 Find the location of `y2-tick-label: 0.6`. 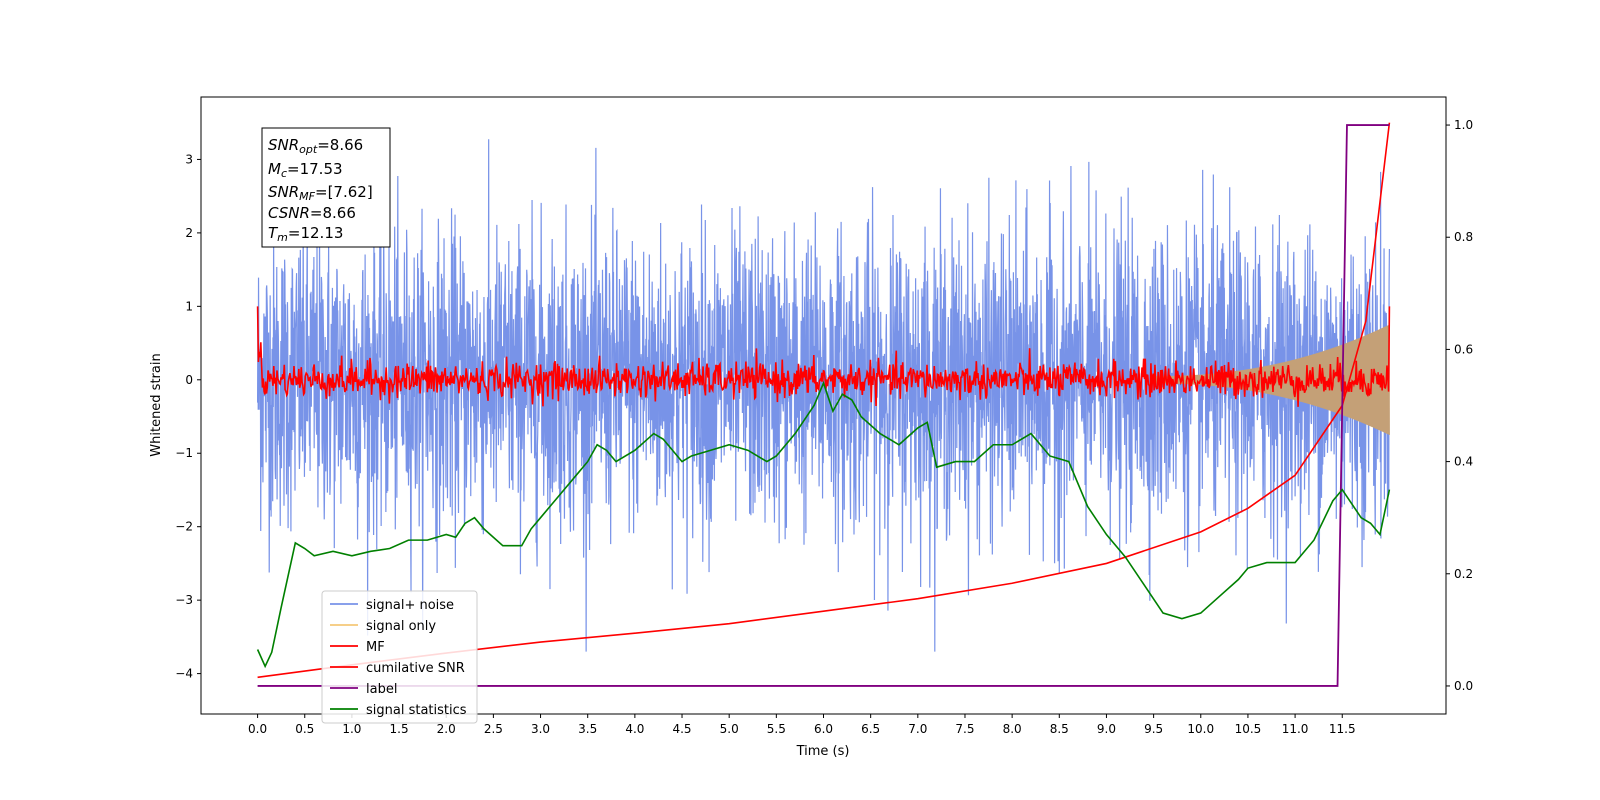

y2-tick-label: 0.6 is located at coordinates (1463, 349).